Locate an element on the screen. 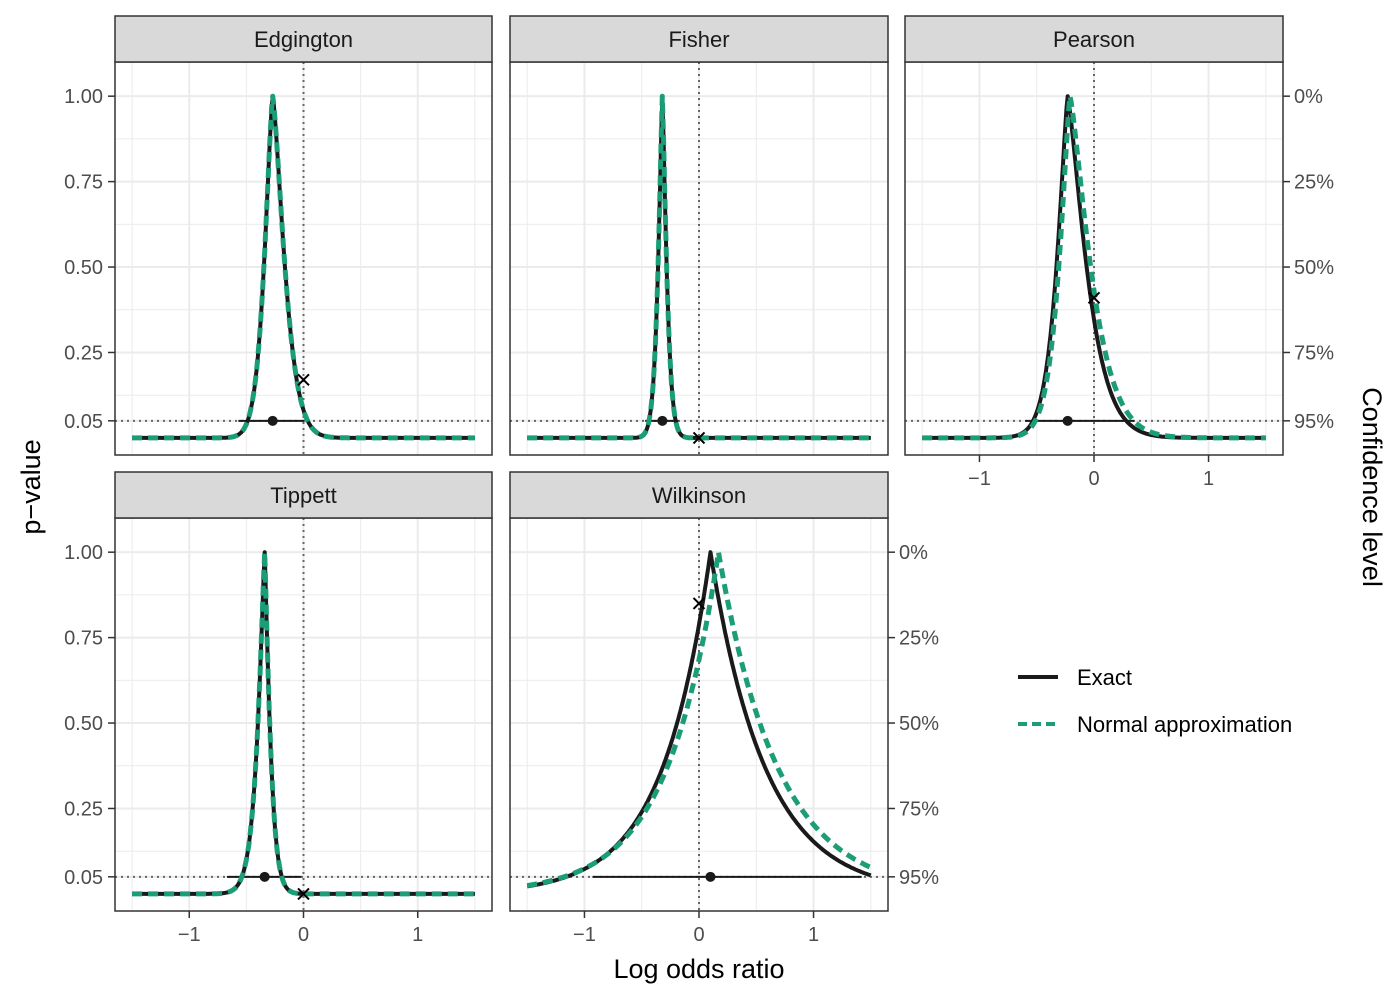  series-exact is located at coordinates (699, 719).